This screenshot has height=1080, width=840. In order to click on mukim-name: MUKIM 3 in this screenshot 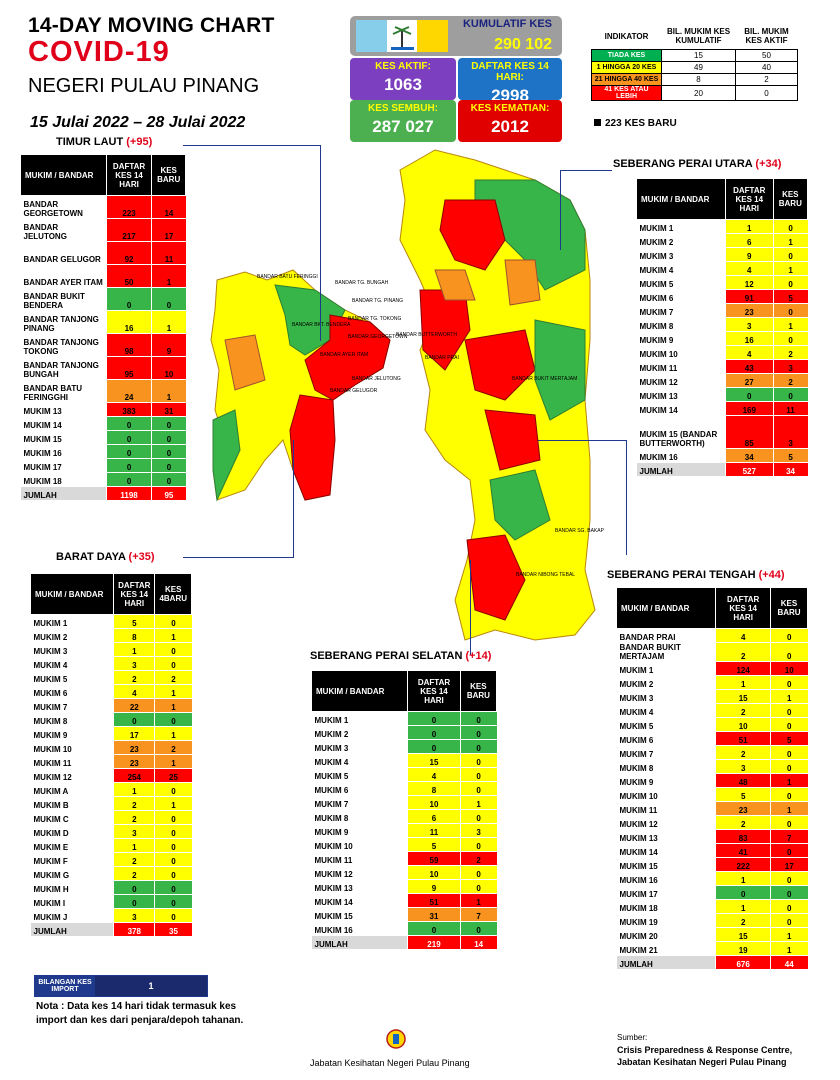, I will do `click(666, 696)`.